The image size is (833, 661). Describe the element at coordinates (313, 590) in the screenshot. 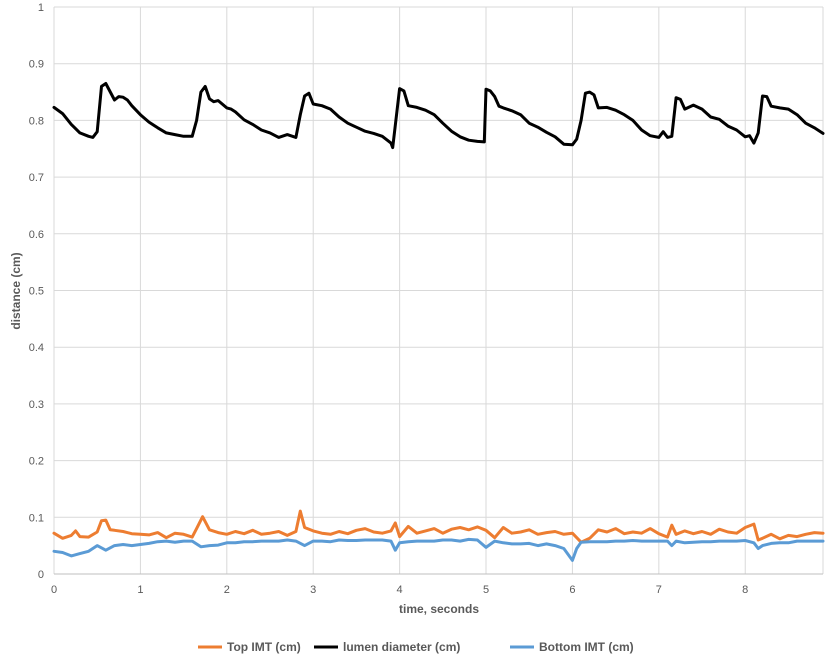

I see `x-tick-label: 3` at that location.